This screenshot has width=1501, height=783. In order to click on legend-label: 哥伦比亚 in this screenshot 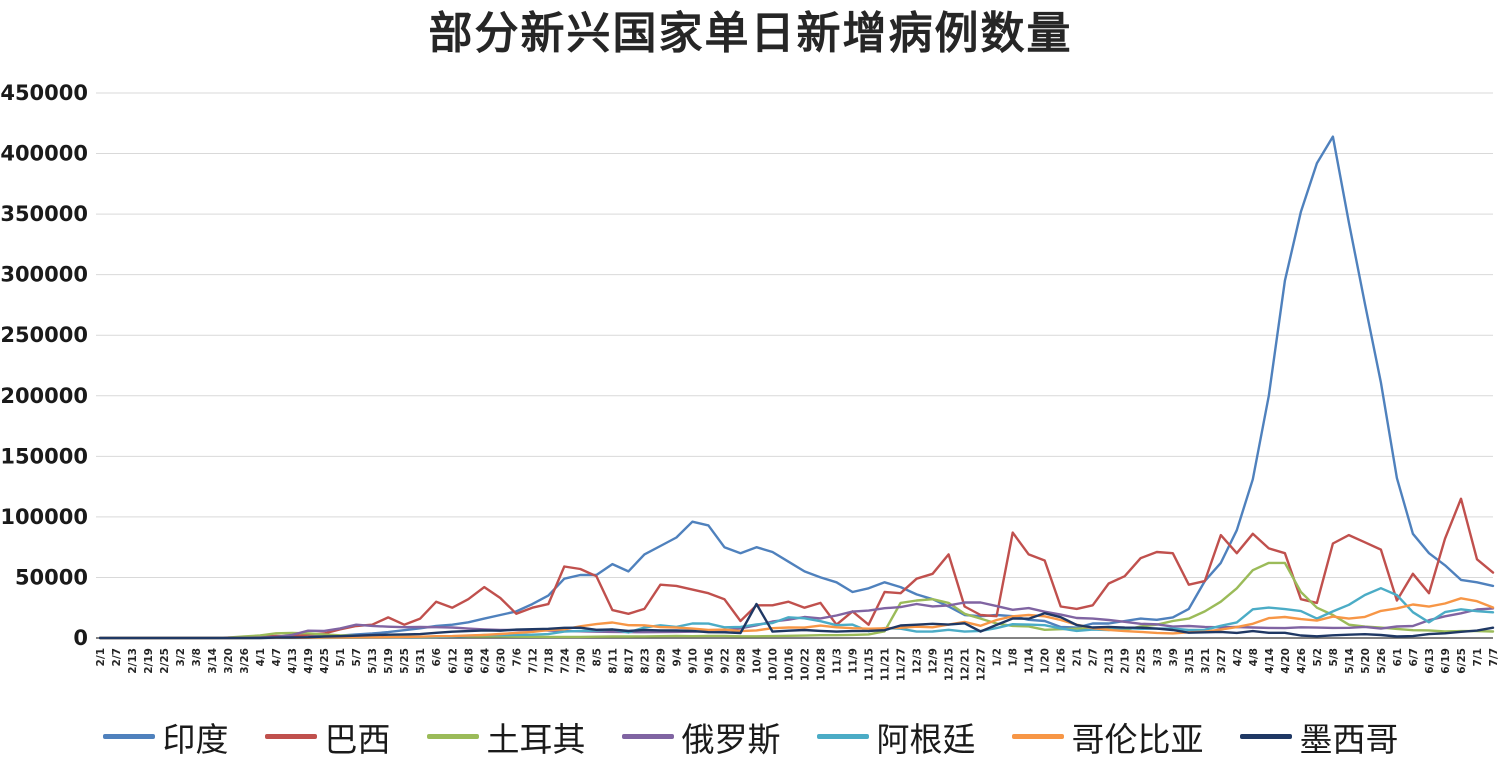, I will do `click(1137, 739)`.